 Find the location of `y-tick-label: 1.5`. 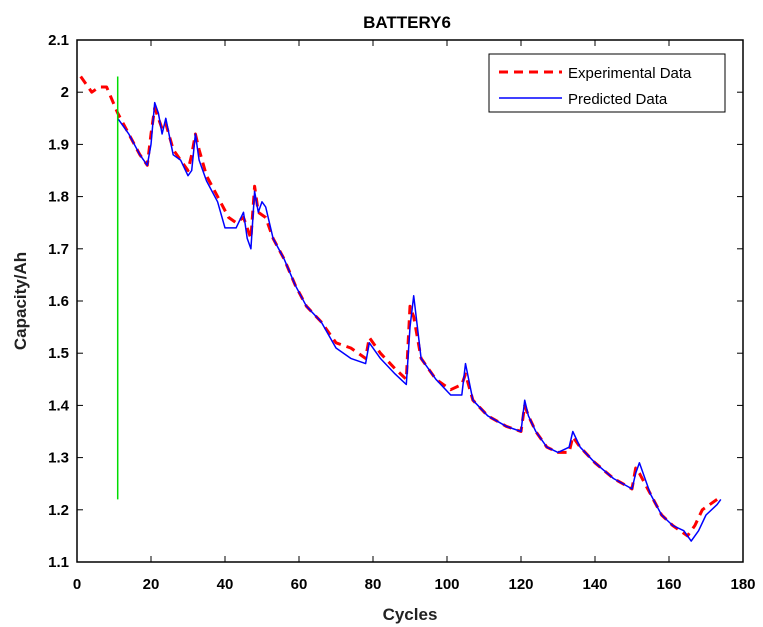

y-tick-label: 1.5 is located at coordinates (58, 353).